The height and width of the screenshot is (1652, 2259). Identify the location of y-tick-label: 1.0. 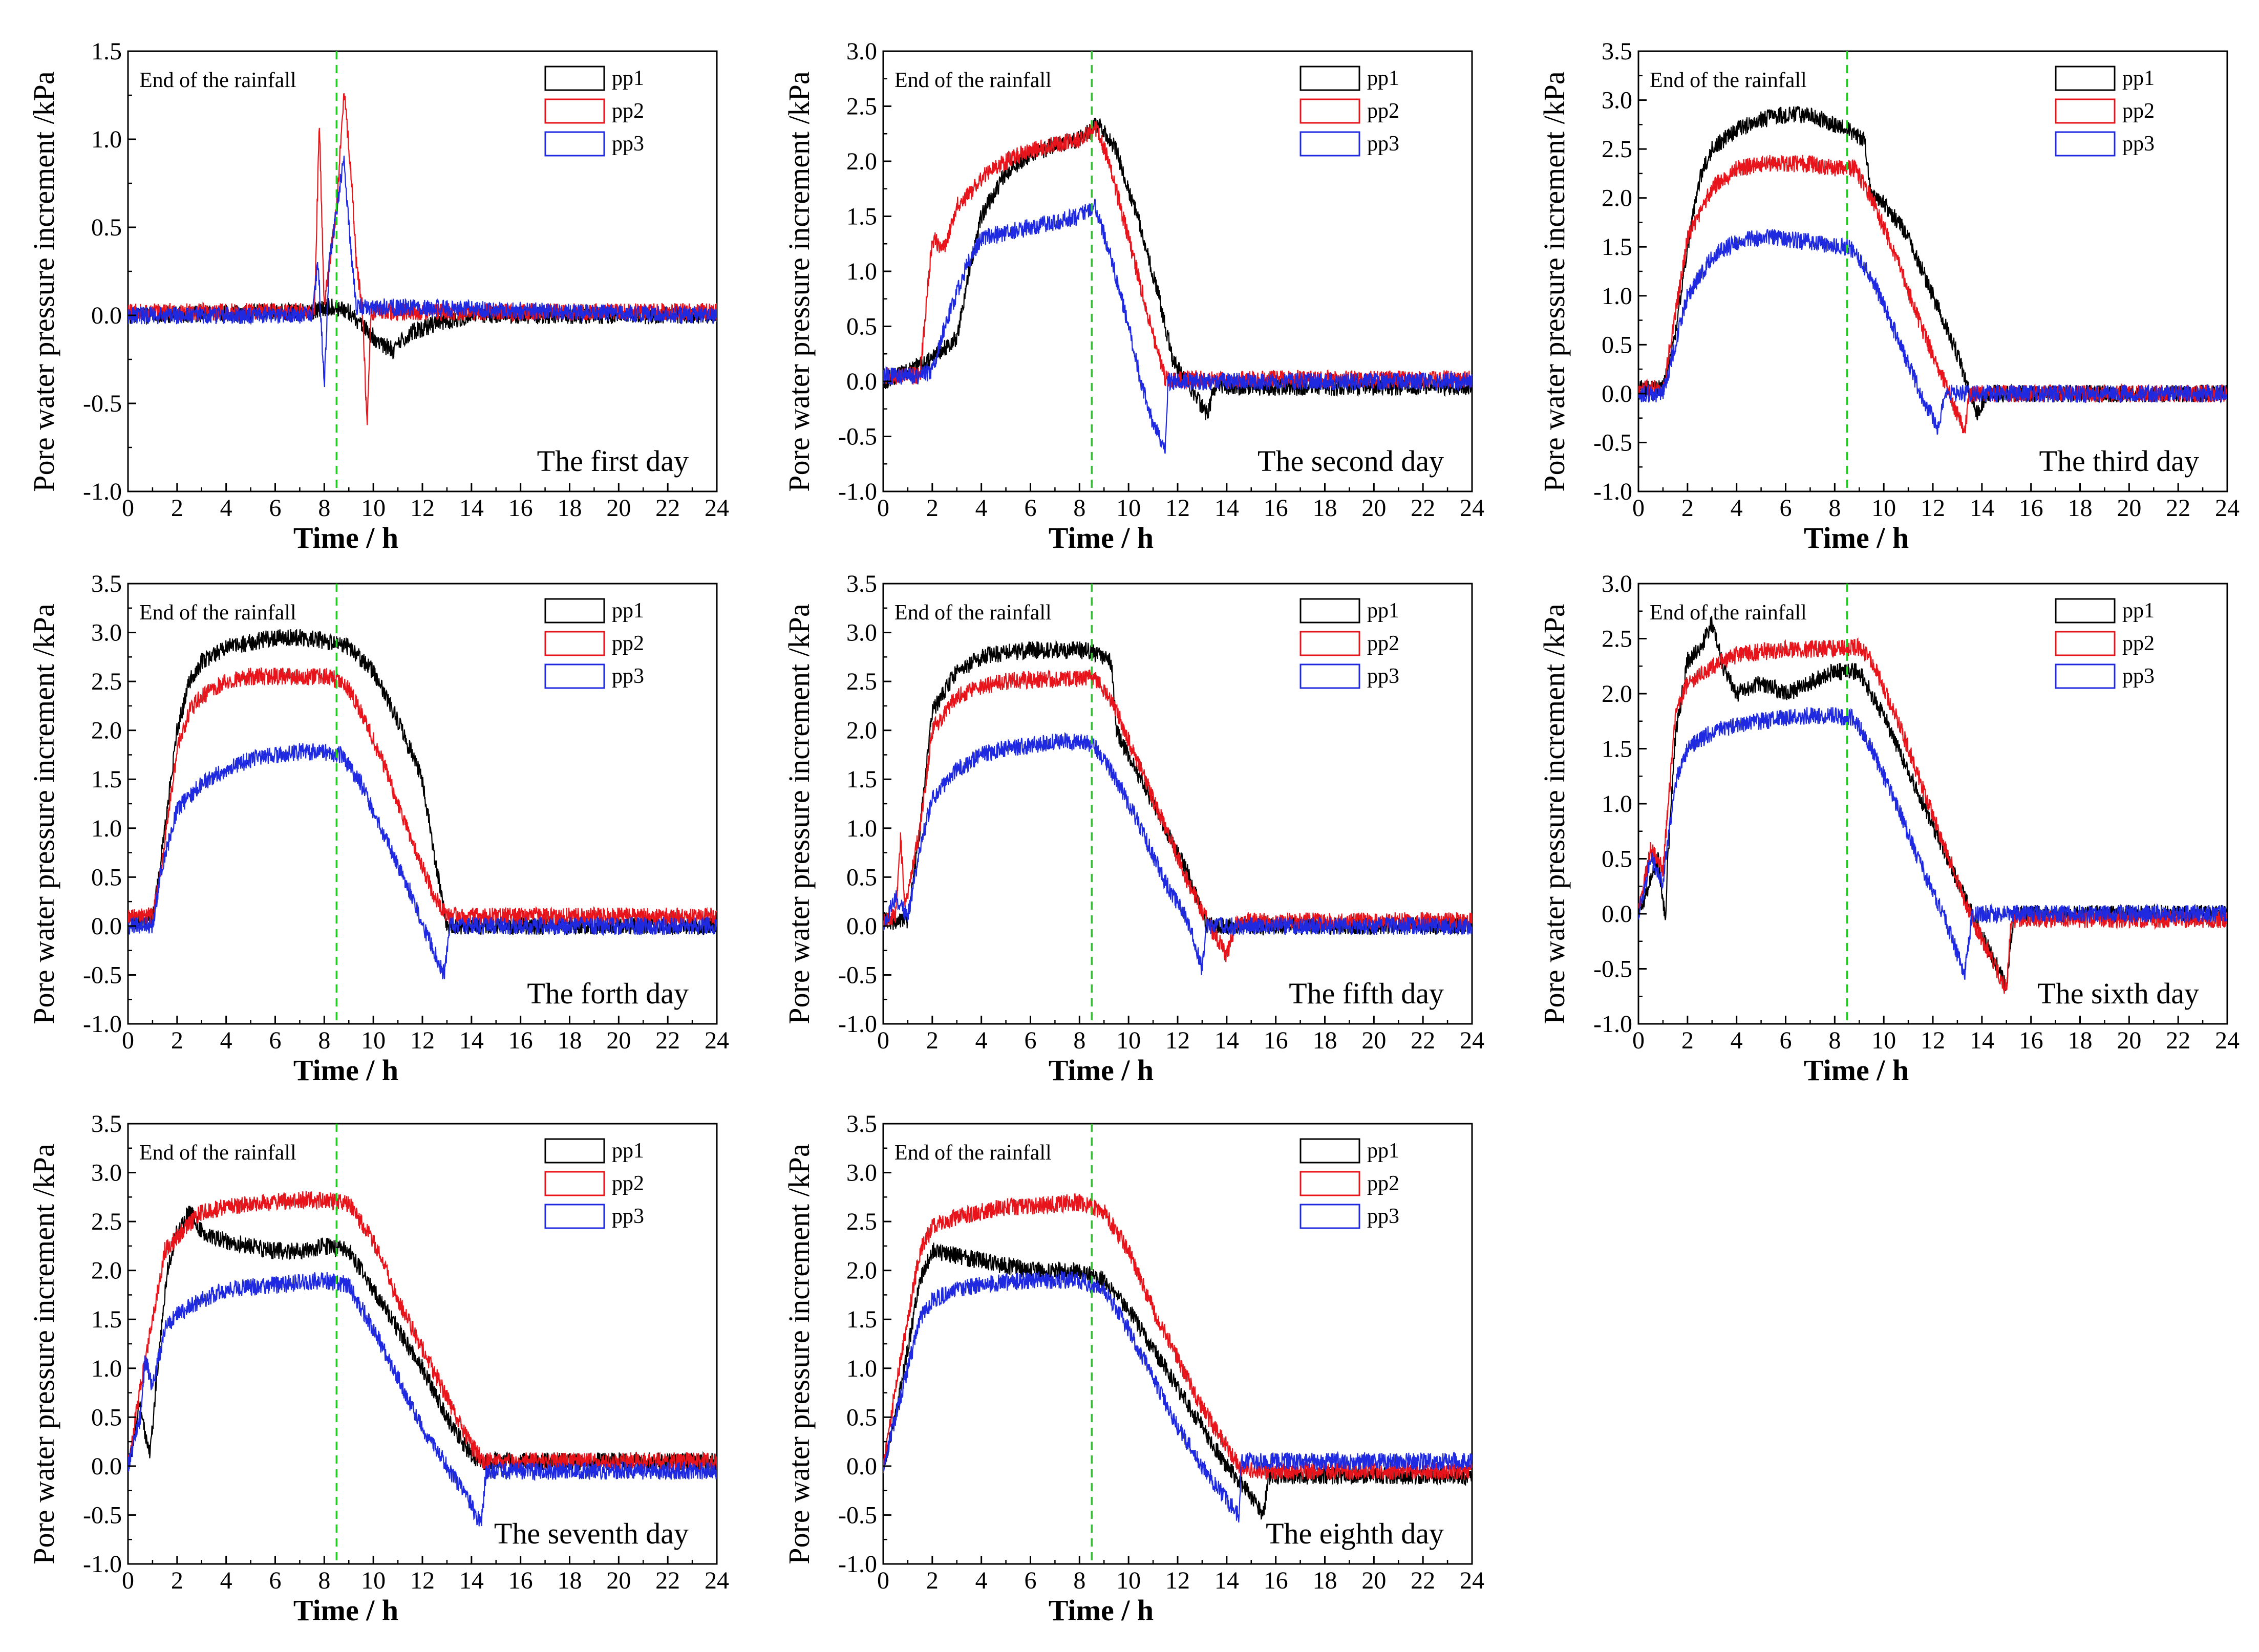
(861, 271).